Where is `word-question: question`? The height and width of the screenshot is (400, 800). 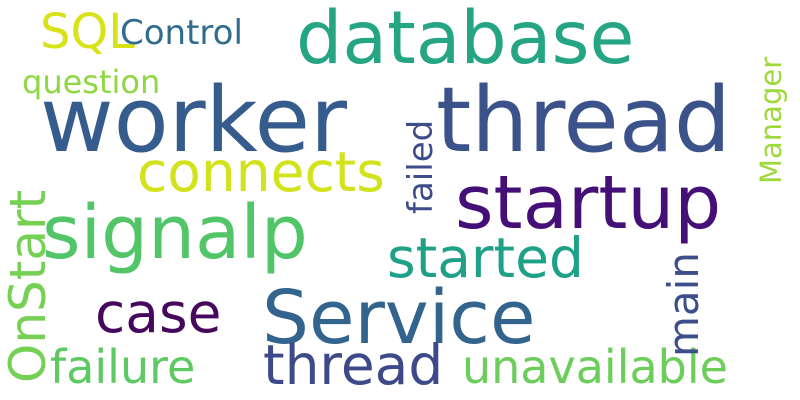
word-question: question is located at coordinates (91, 82).